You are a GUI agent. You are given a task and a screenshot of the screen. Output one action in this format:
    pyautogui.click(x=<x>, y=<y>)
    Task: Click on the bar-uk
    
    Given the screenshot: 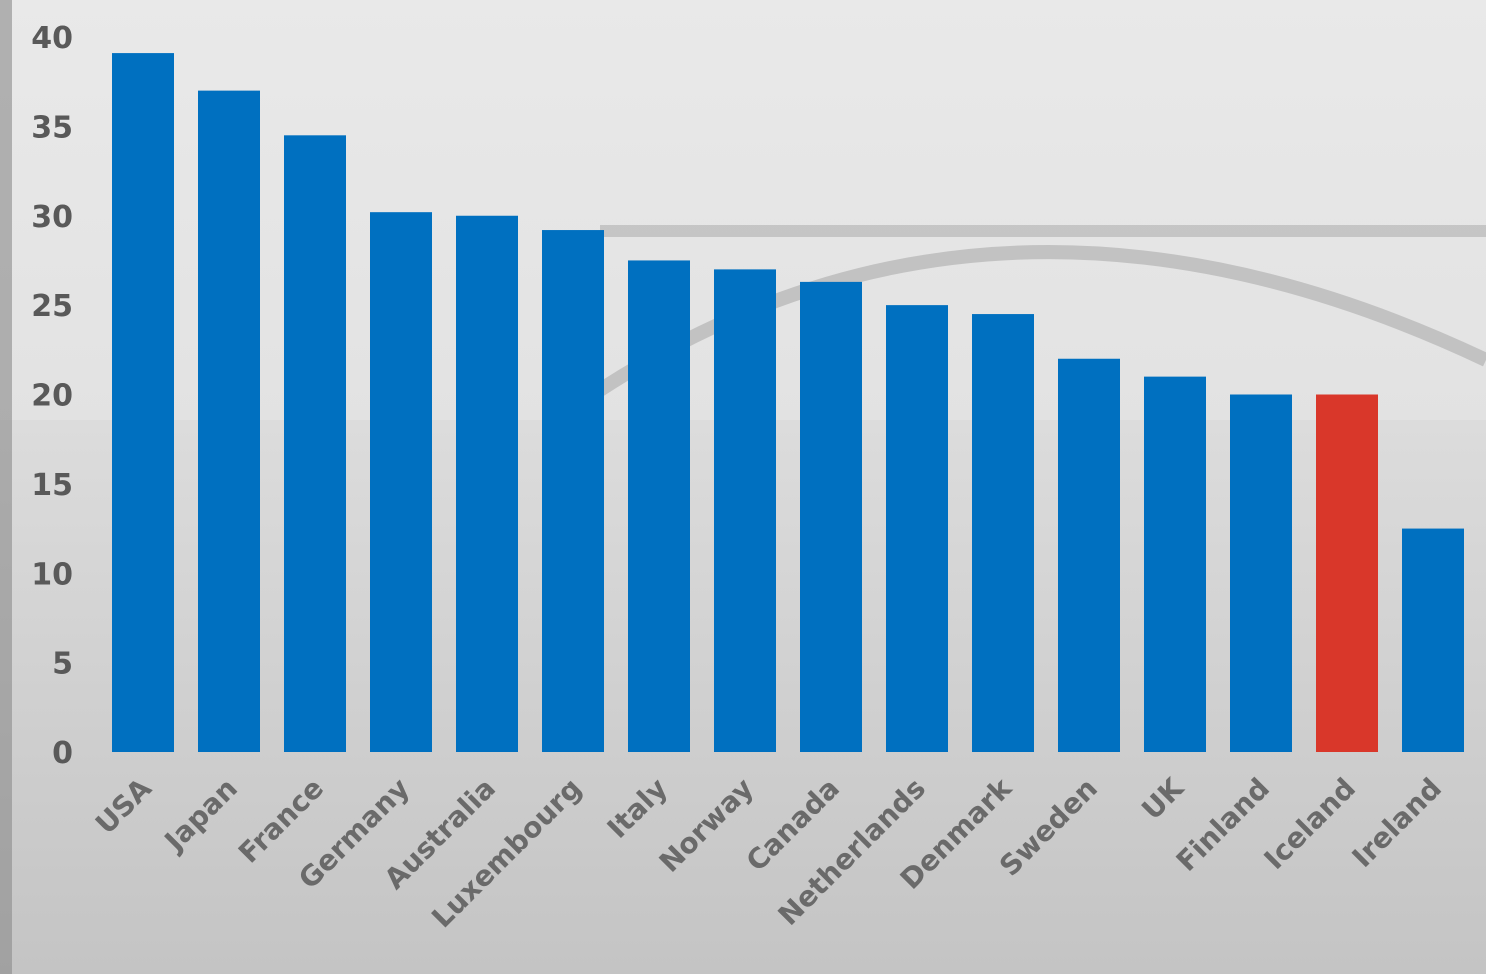 What is the action you would take?
    pyautogui.click(x=1175, y=564)
    